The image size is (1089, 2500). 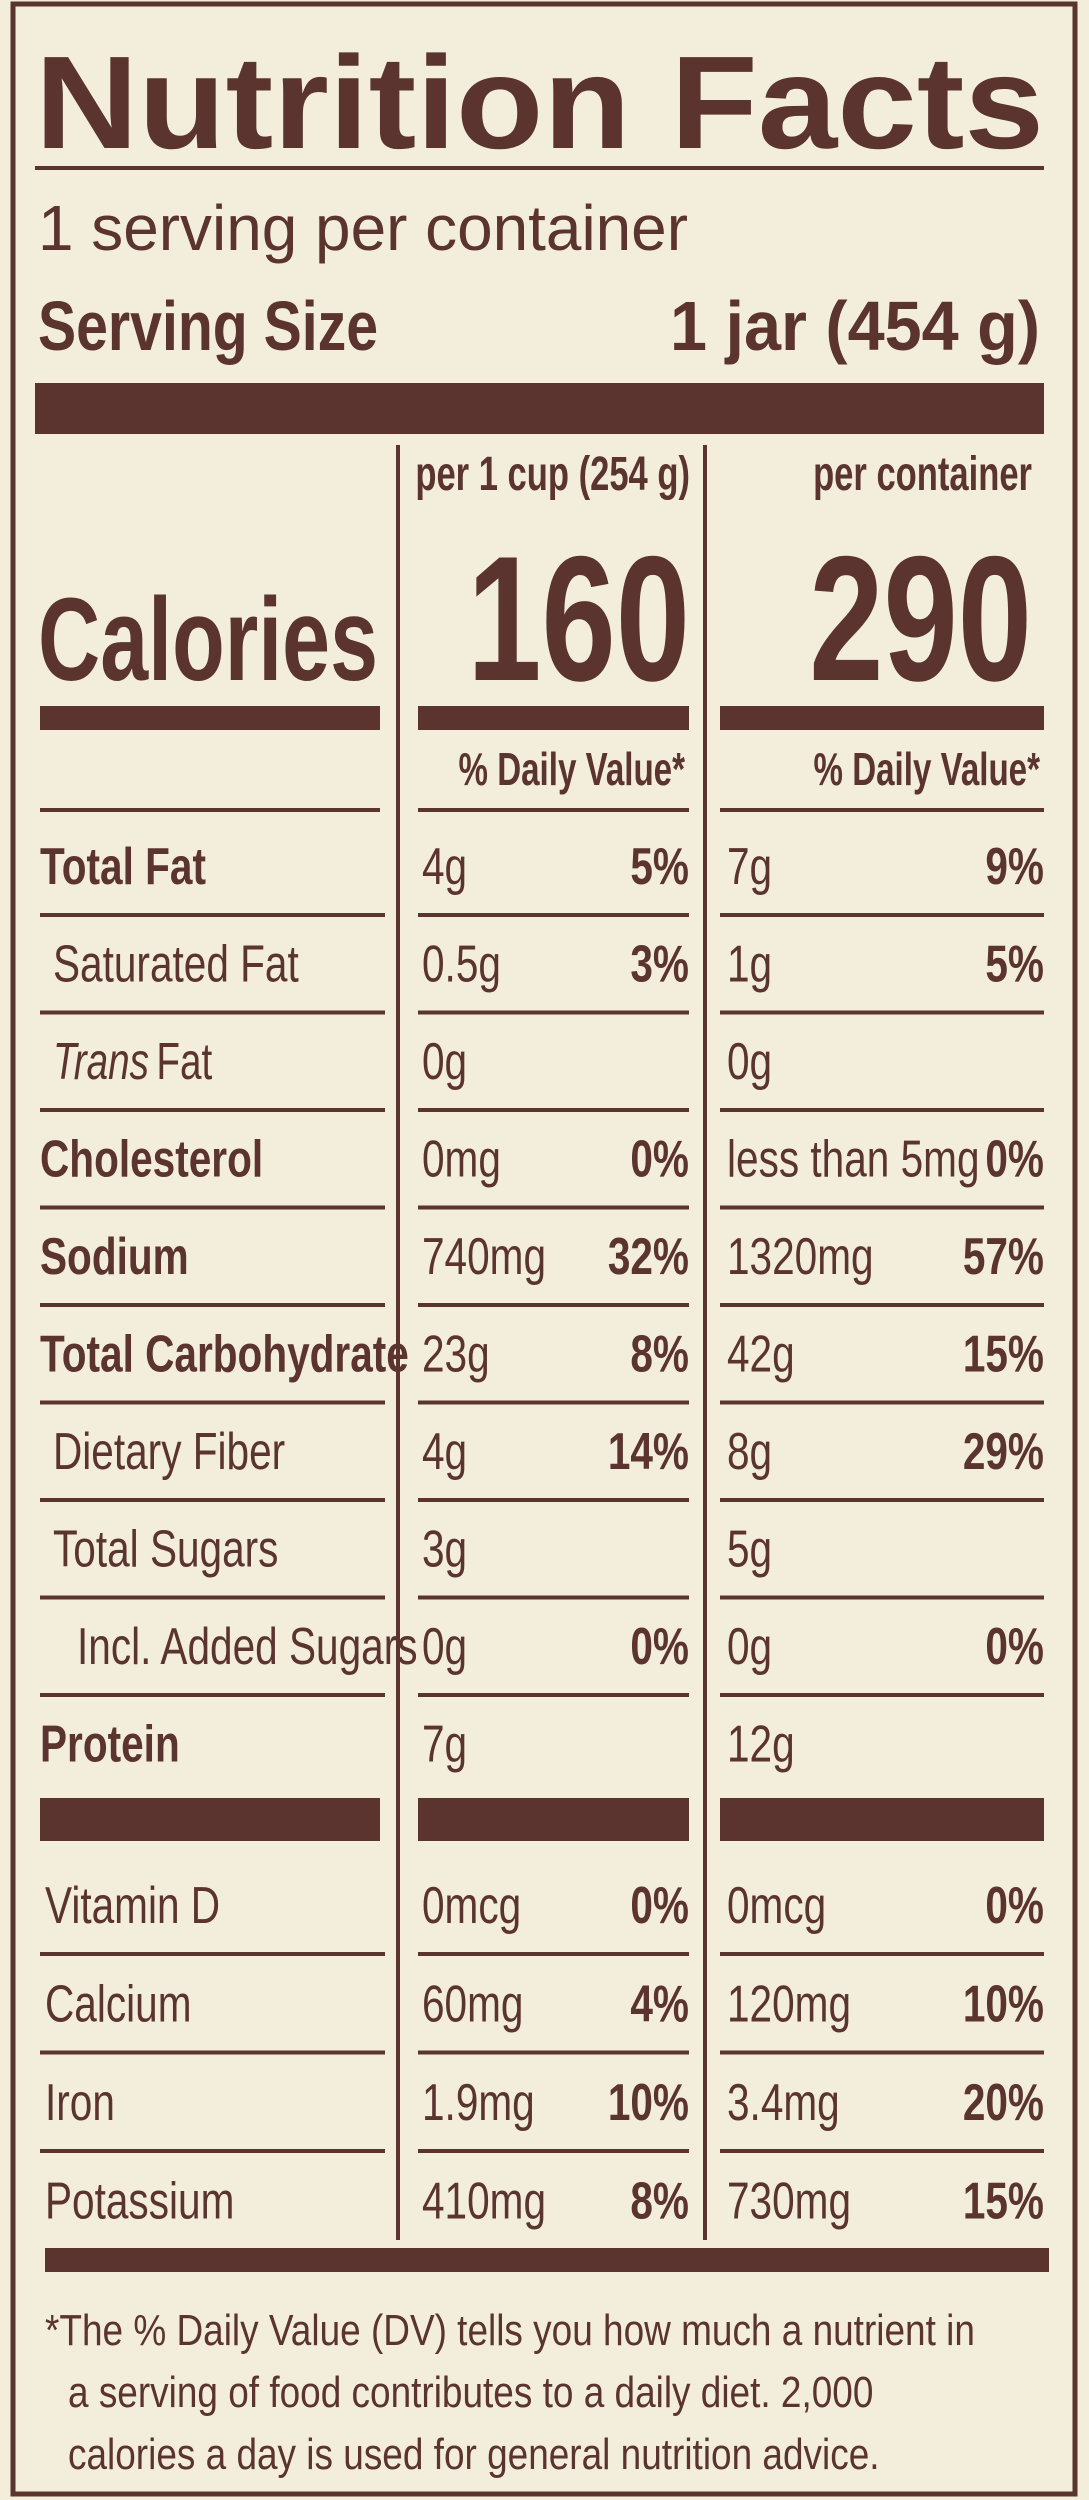 What do you see at coordinates (648, 1452) in the screenshot?
I see `daily-value: 14%` at bounding box center [648, 1452].